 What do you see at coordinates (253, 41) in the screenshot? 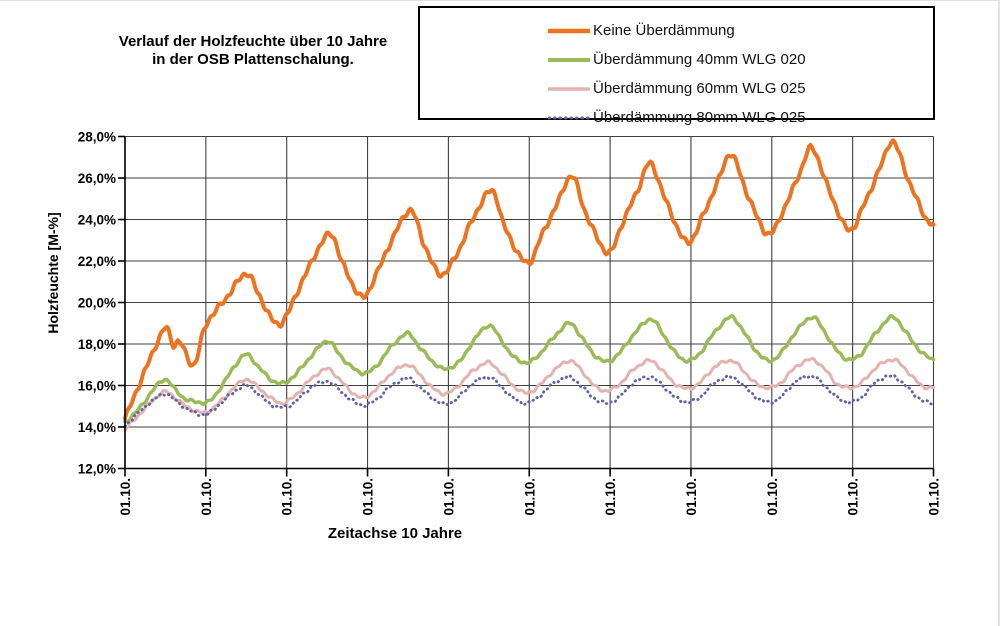
I see `chart-title-line-1: Verlauf der Holzfeuchte über 10 Jahre` at bounding box center [253, 41].